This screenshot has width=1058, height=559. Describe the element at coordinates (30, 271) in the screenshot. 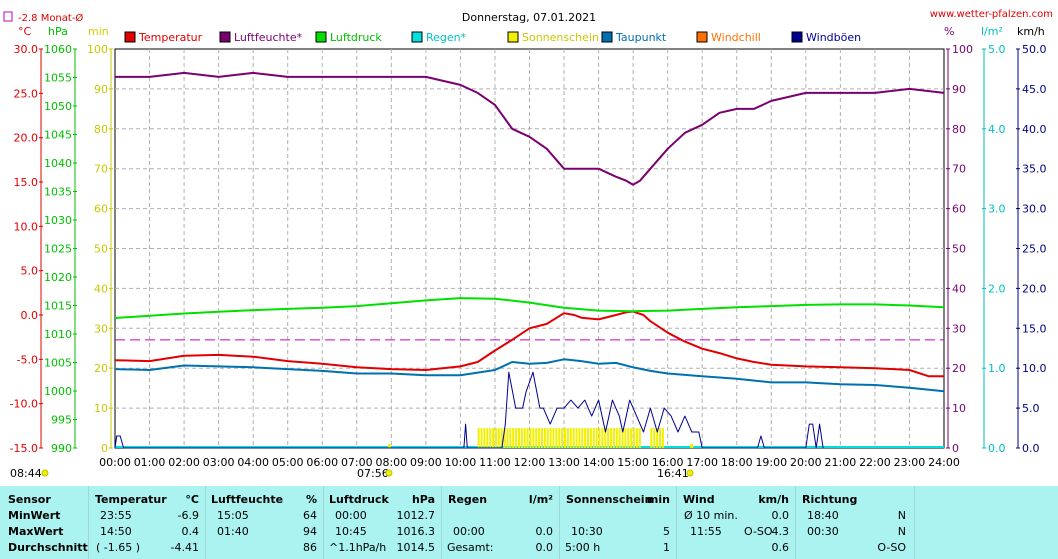

I see `tick-label-temperature: 5.0` at that location.